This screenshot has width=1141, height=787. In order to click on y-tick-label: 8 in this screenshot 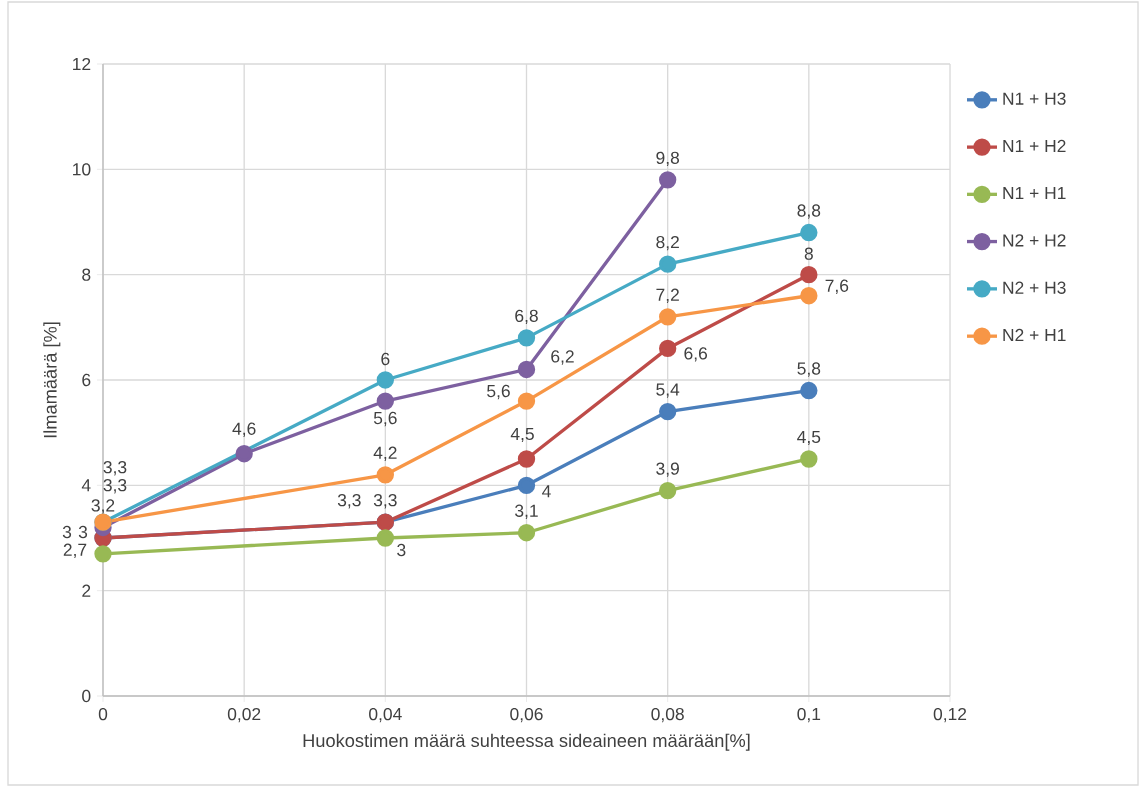, I will do `click(86, 274)`.